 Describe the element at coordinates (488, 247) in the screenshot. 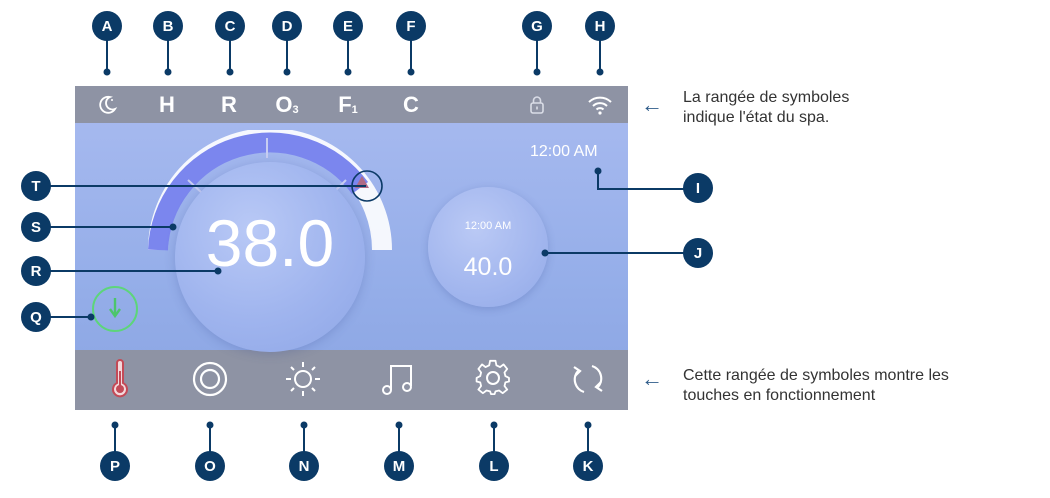

I see `setpoint-bubble` at that location.